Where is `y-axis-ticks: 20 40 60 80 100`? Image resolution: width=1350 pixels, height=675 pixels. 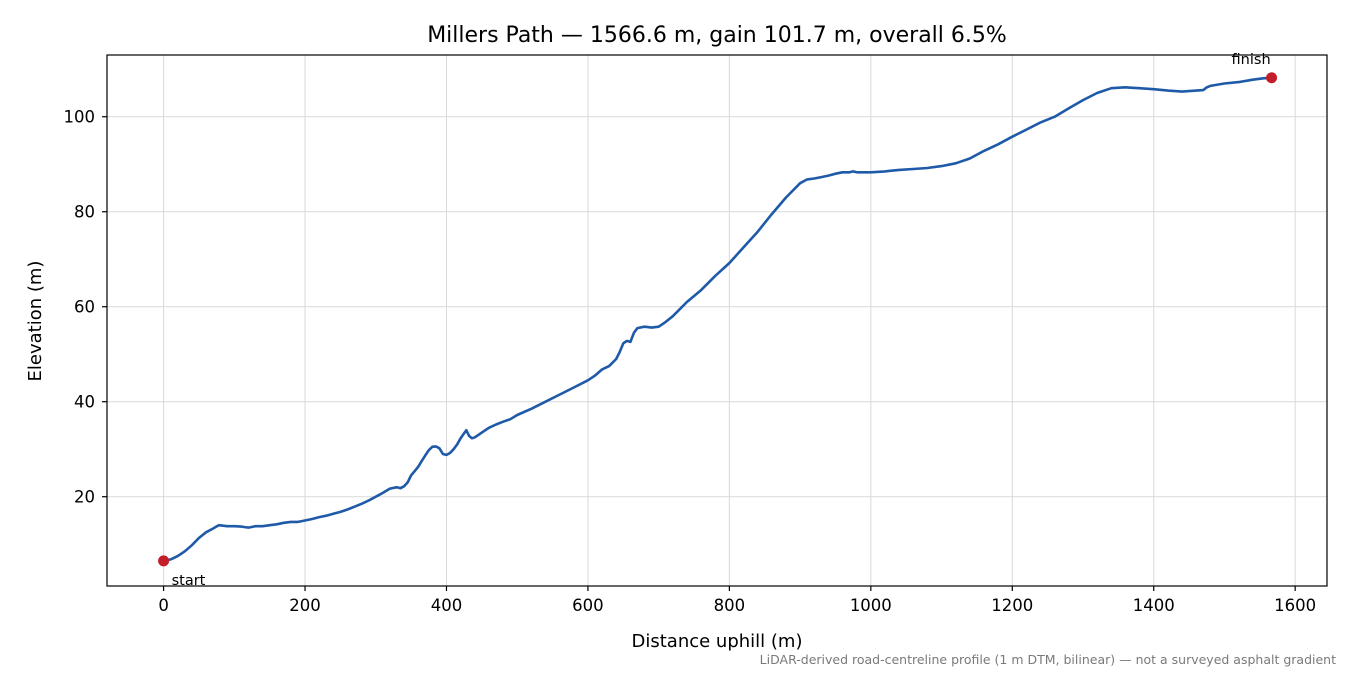 y-axis-ticks: 20 40 60 80 100 is located at coordinates (85, 307).